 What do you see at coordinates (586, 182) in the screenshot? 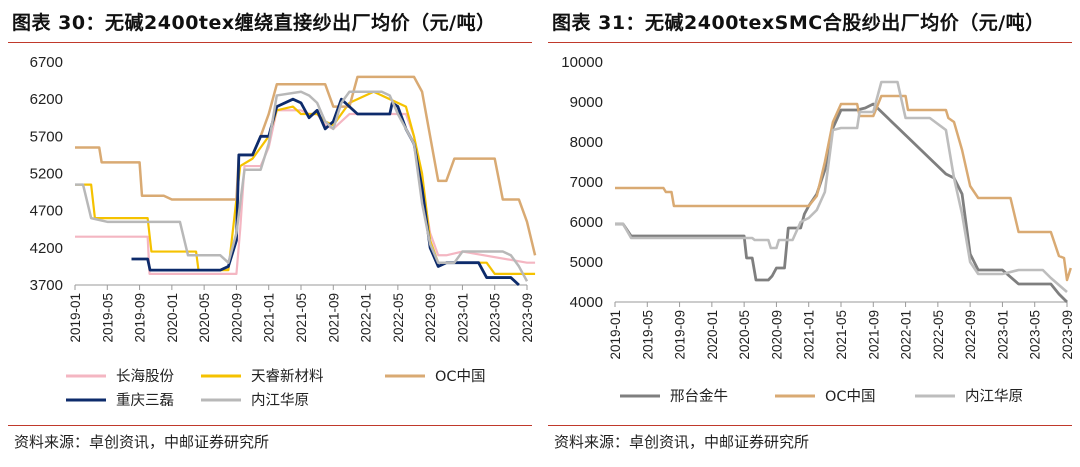
I see `y-tick-label: 7000` at bounding box center [586, 182].